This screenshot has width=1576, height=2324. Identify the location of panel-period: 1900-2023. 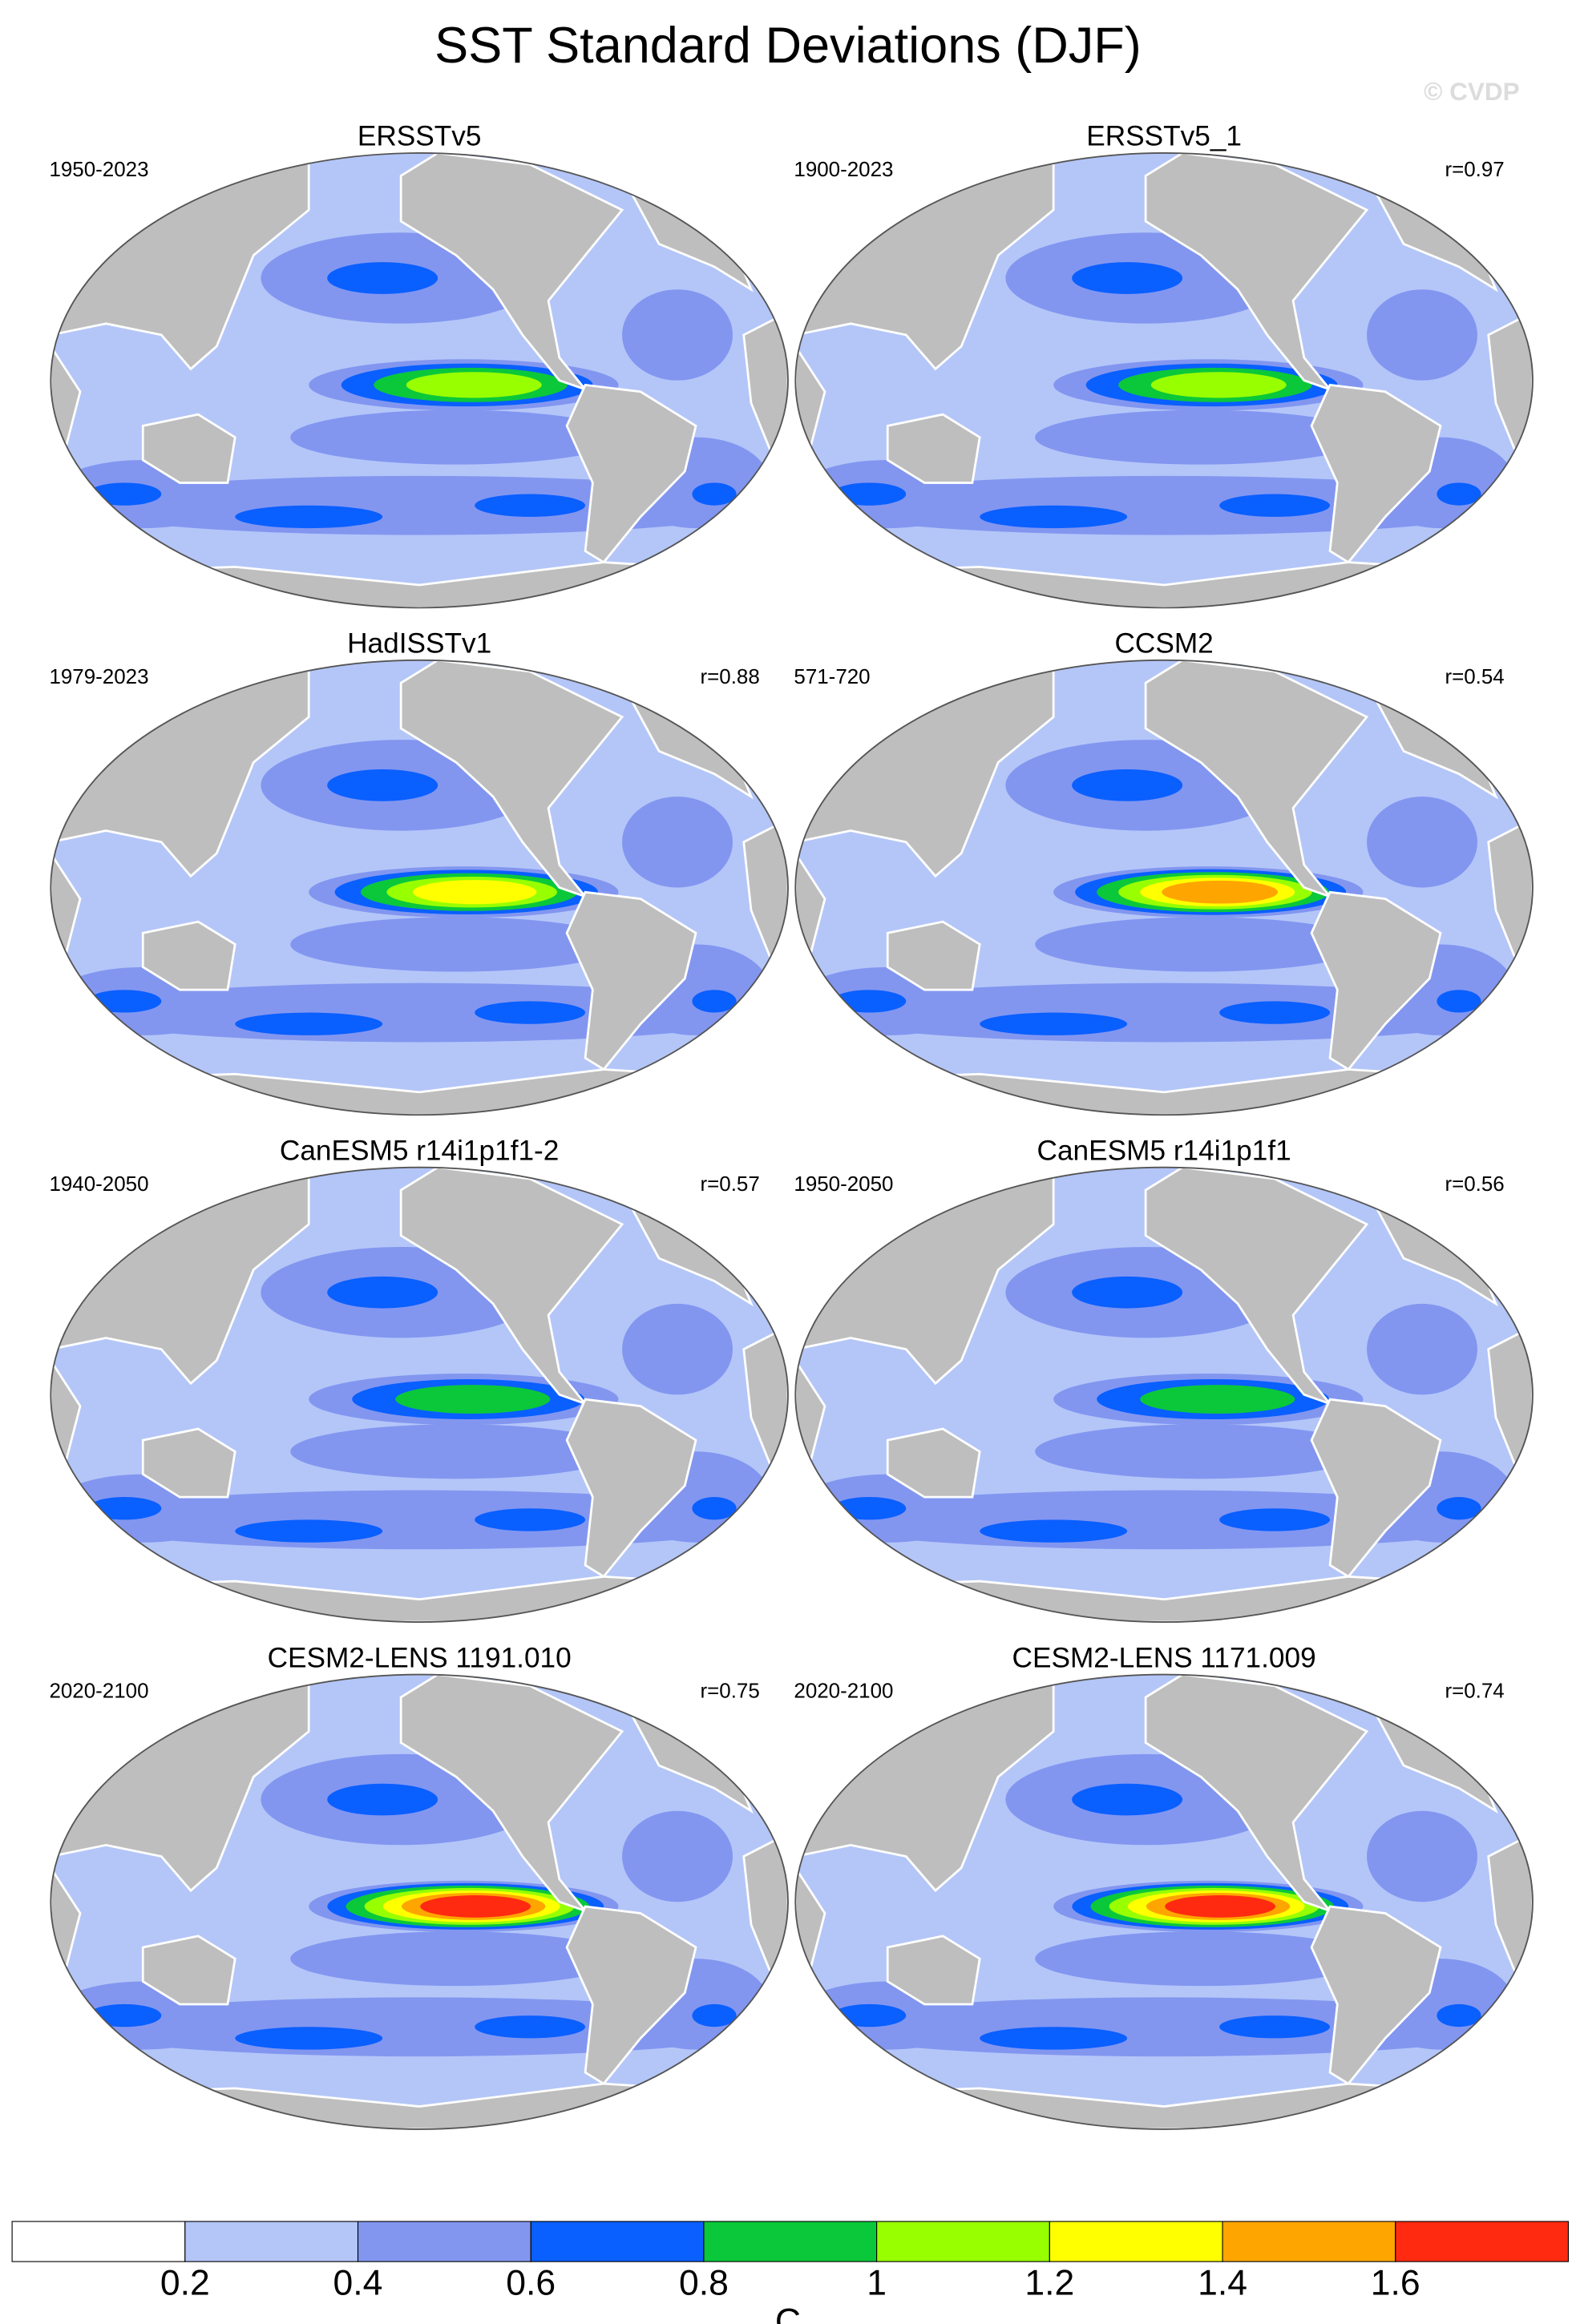
(843, 170).